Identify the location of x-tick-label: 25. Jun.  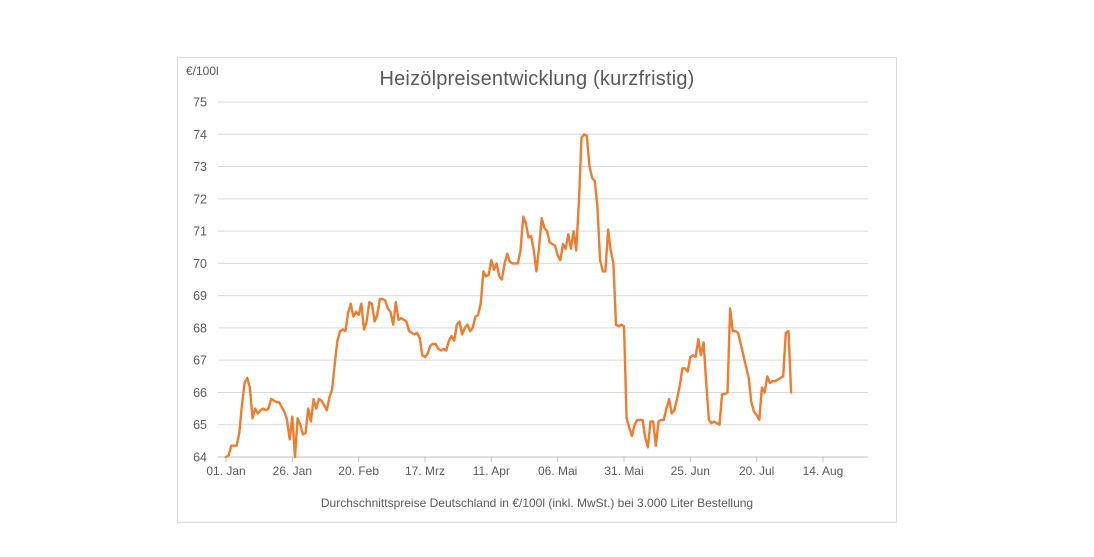
(690, 471).